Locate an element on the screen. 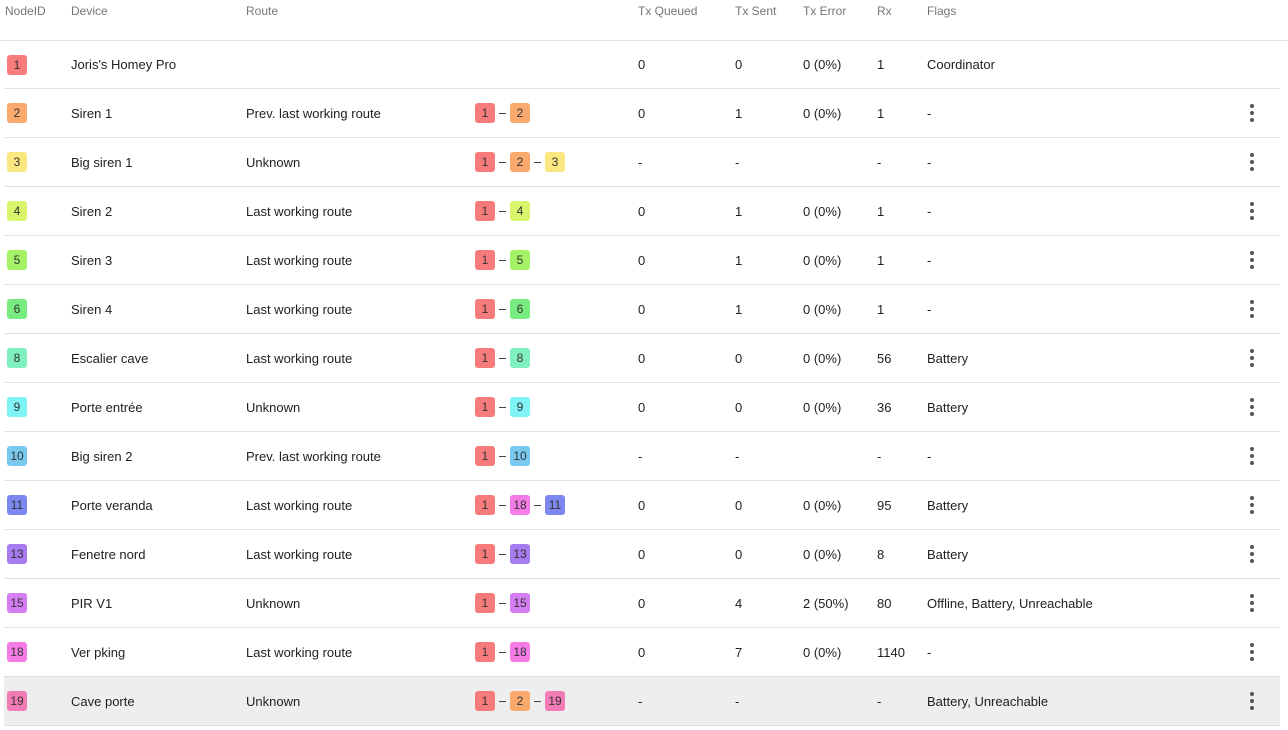 This screenshot has width=1288, height=730. flags-value: Battery is located at coordinates (948, 407).